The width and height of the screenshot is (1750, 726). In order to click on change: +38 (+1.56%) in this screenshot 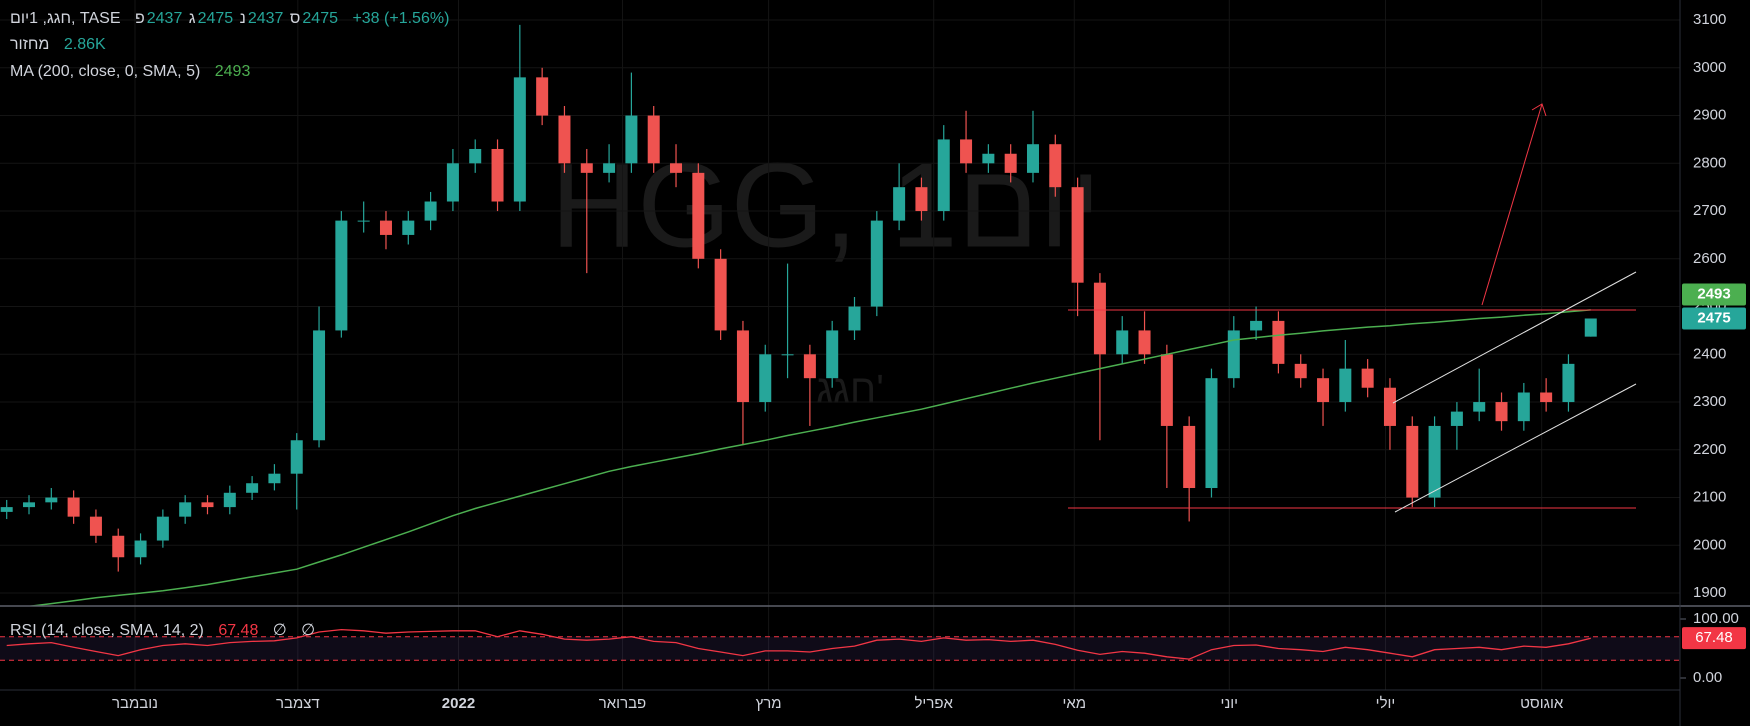, I will do `click(401, 18)`.